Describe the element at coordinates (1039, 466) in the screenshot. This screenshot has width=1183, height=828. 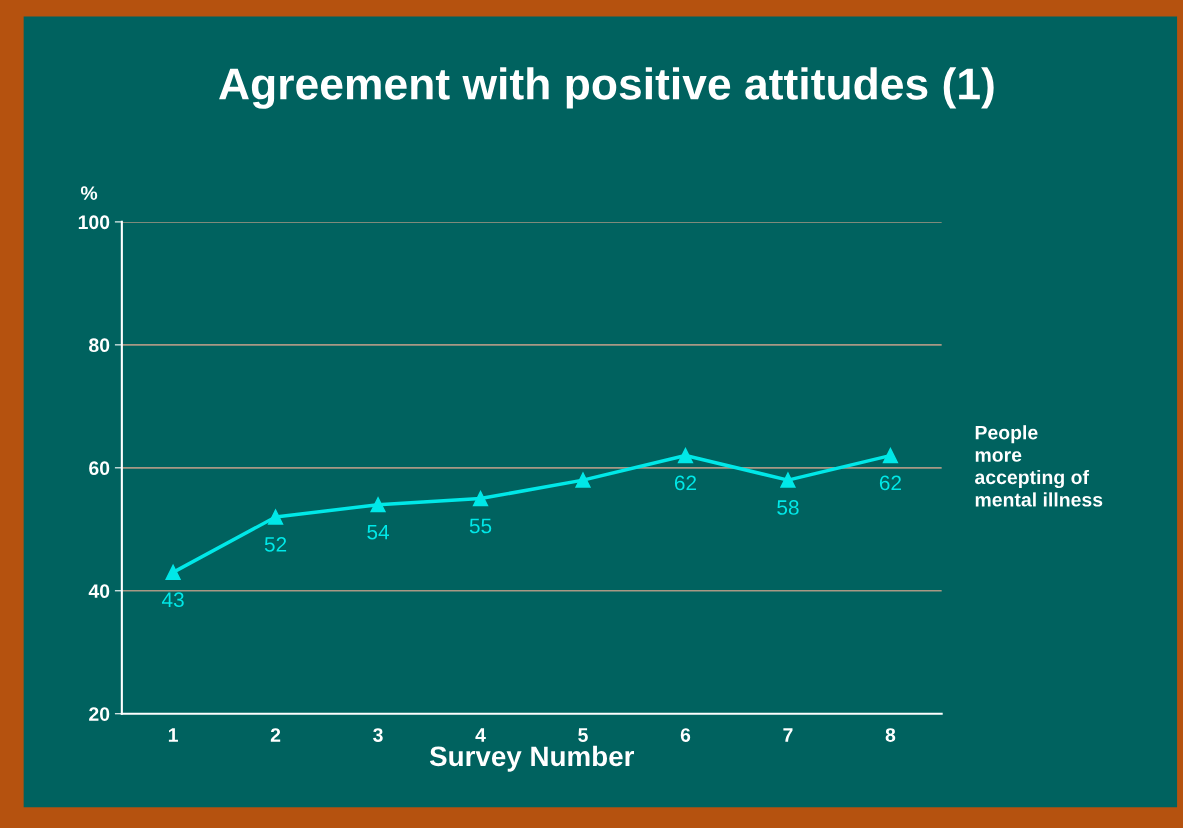
I see `text: People more accepting of mental illness` at that location.